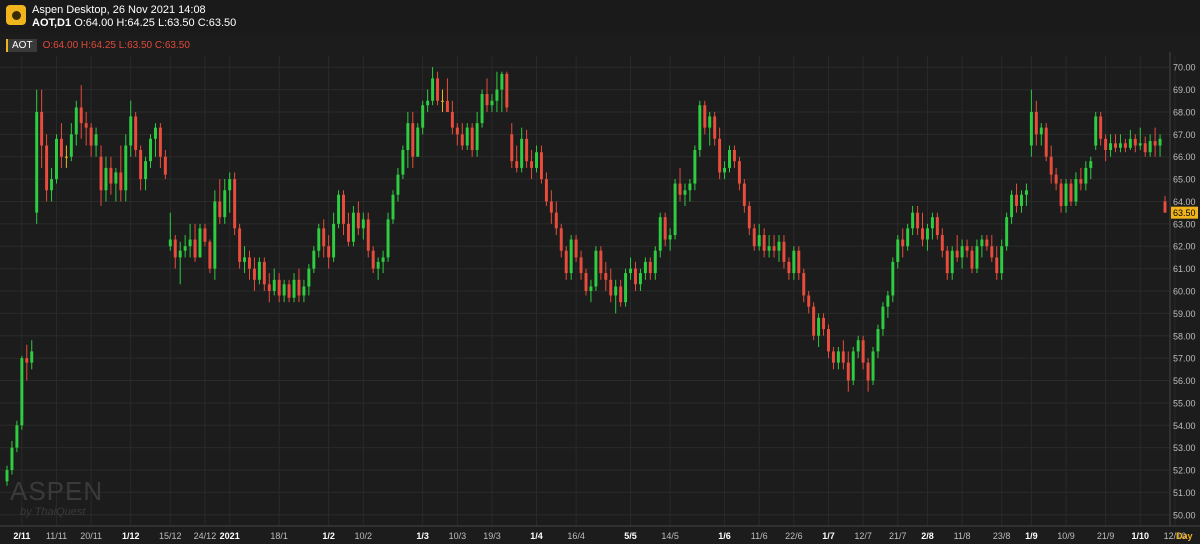 The height and width of the screenshot is (544, 1200). Describe the element at coordinates (1184, 536) in the screenshot. I see `period-label: Day` at that location.